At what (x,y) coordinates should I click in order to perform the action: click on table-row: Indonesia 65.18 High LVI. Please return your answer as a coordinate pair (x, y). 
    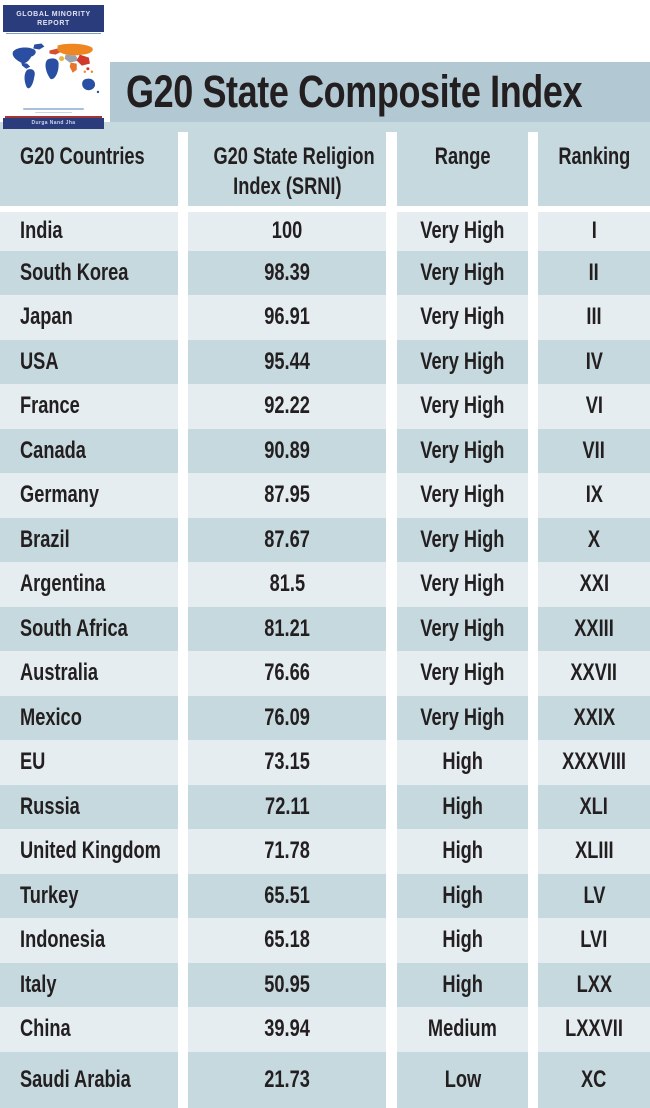
    Looking at the image, I should click on (325, 940).